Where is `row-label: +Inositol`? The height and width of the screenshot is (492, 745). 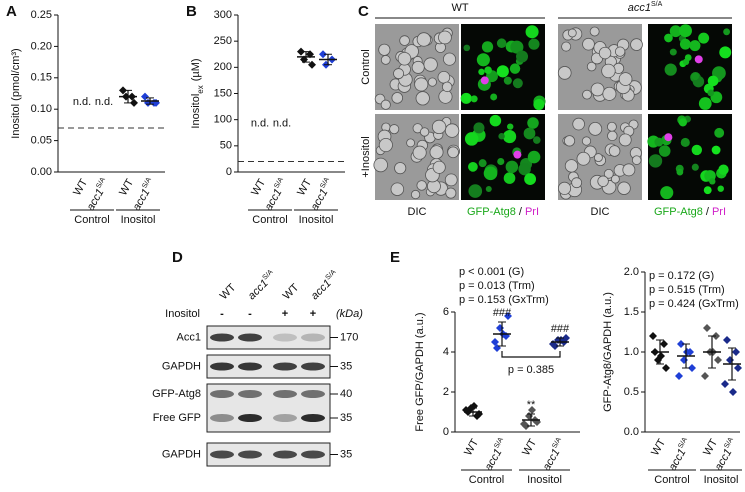 row-label: +Inositol is located at coordinates (366, 156).